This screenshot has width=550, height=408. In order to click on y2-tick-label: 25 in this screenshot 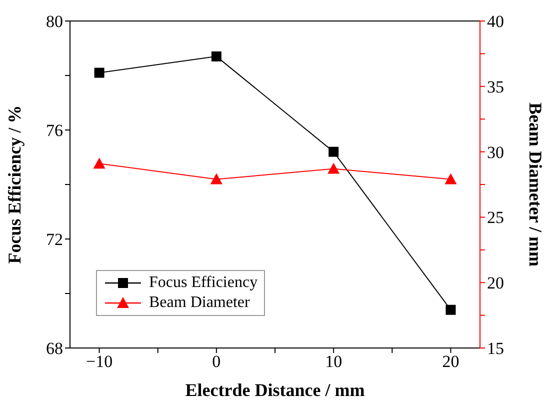, I will do `click(495, 218)`.